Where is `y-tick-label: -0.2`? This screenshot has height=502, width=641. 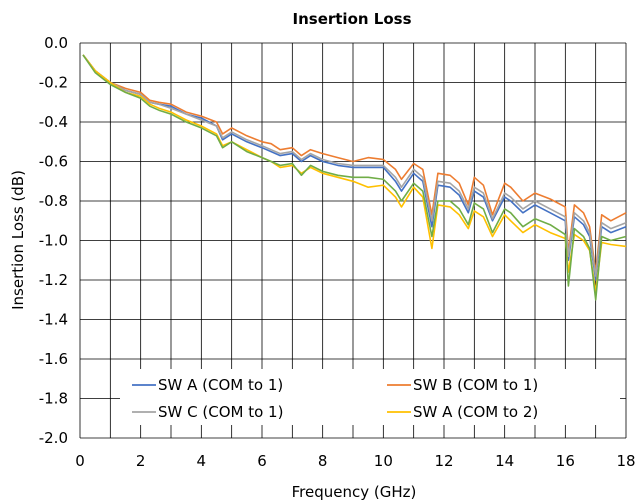 y-tick-label: -0.2 is located at coordinates (53, 83).